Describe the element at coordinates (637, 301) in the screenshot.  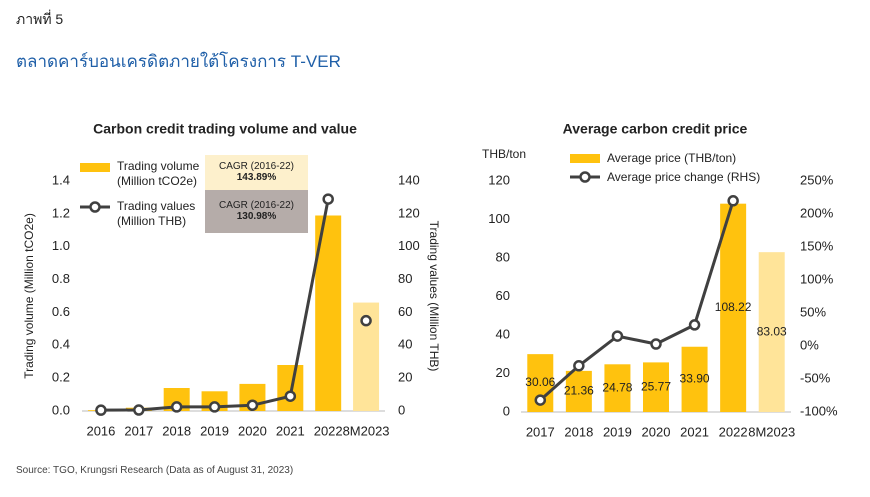
I see `line` at that location.